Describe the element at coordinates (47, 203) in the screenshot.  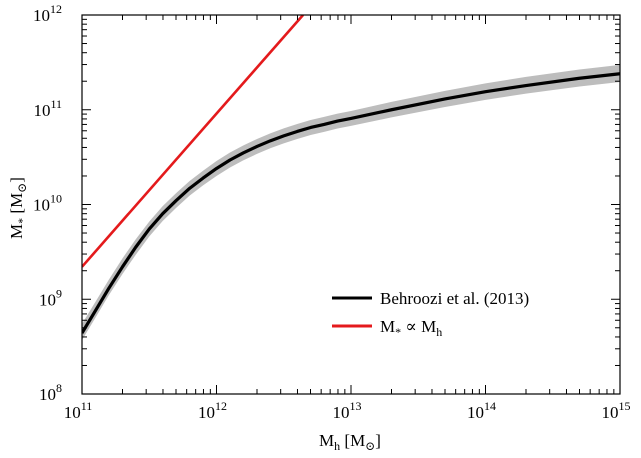
I see `y-tick-label: 10¹⁰` at that location.